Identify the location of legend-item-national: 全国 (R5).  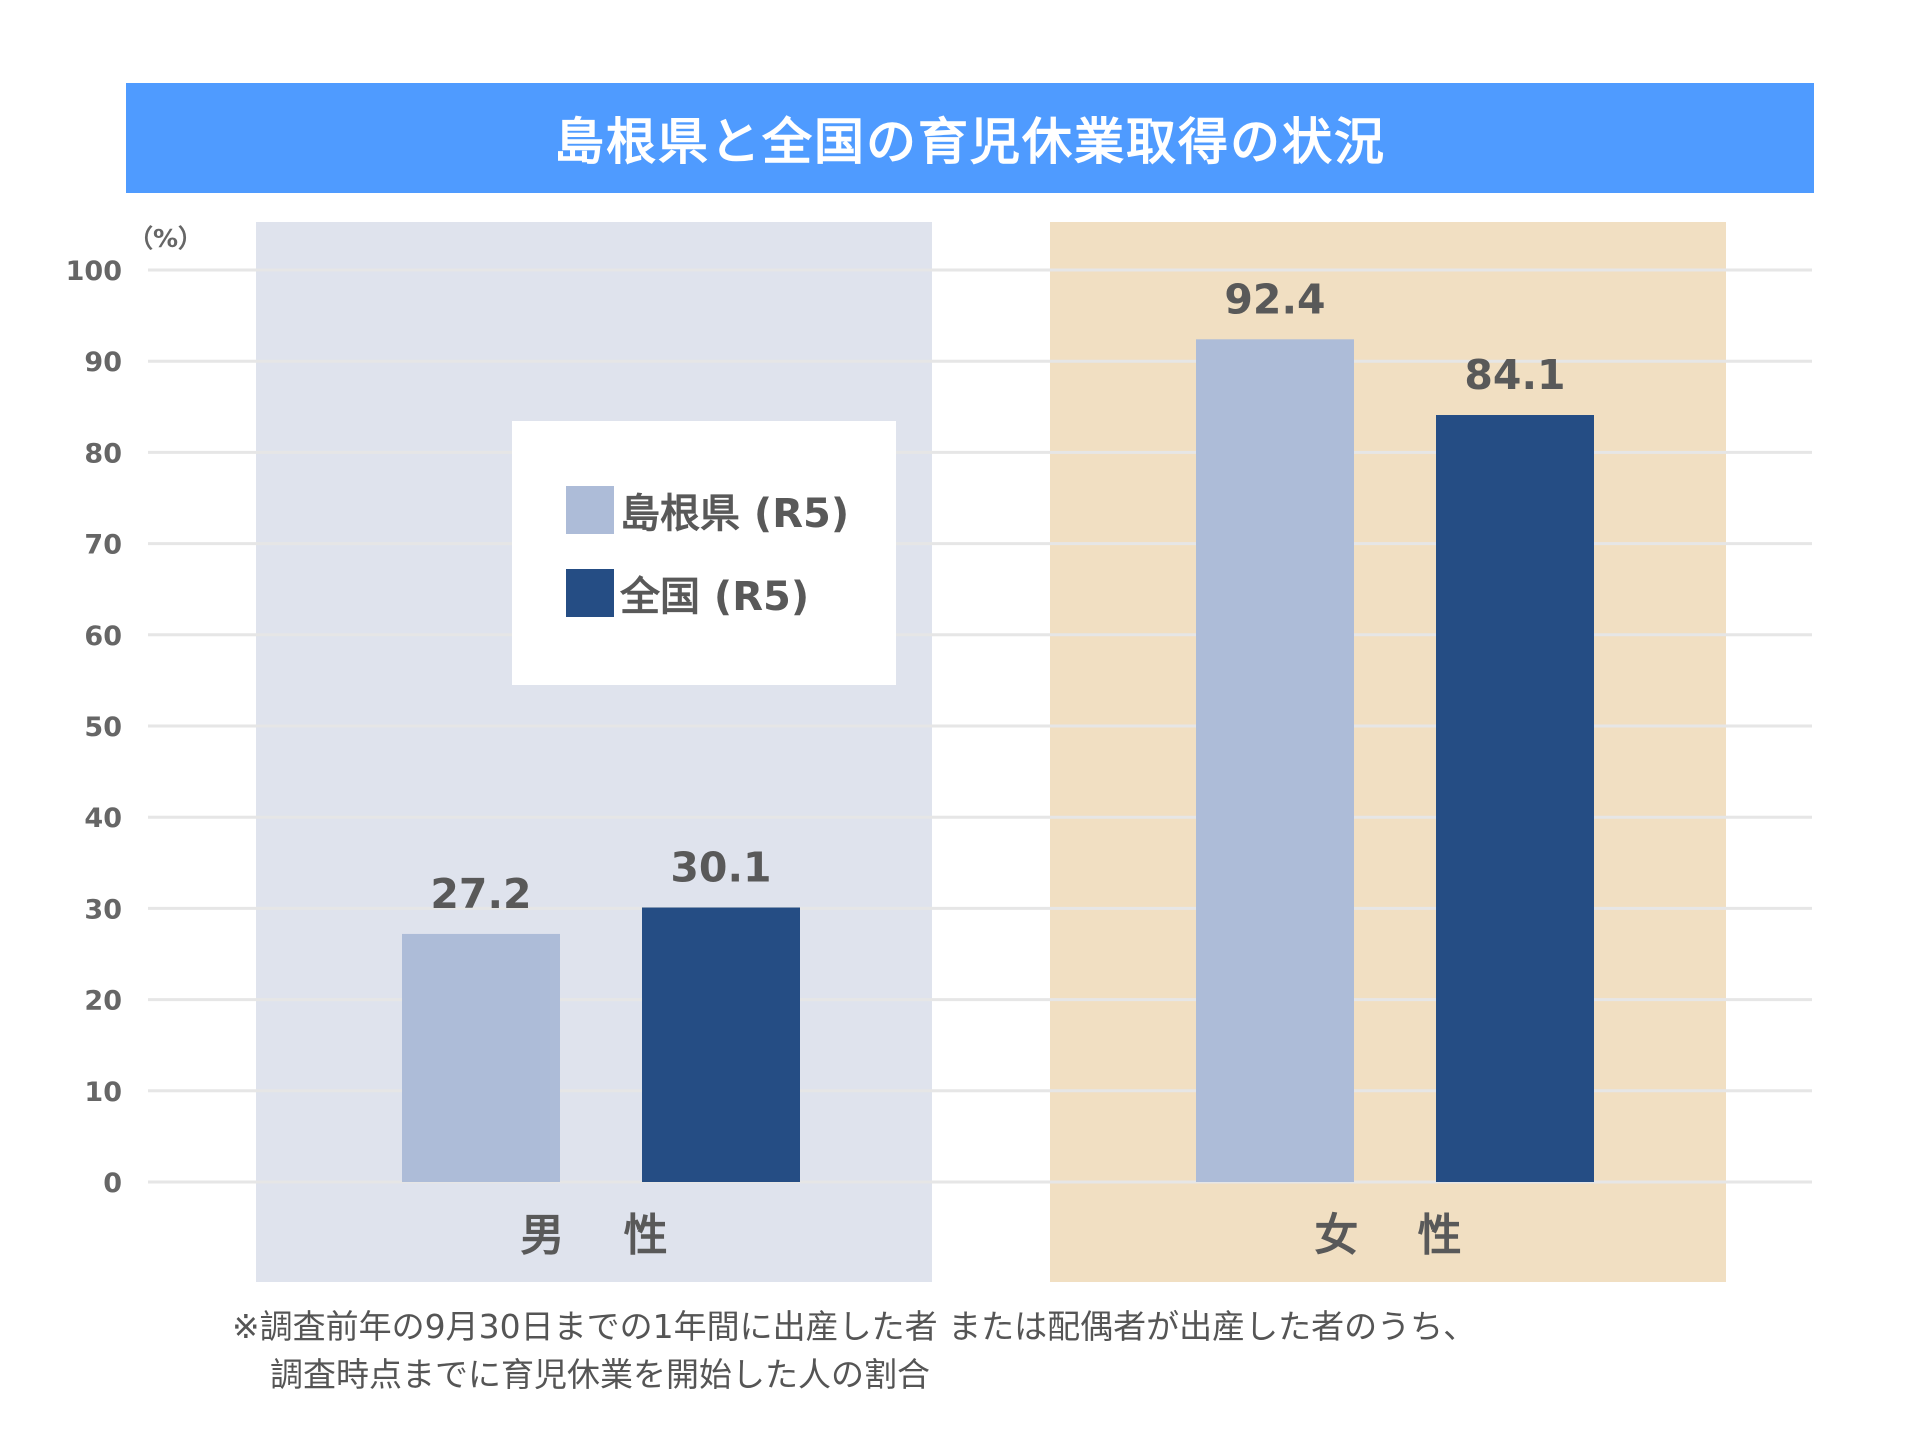
(687, 593).